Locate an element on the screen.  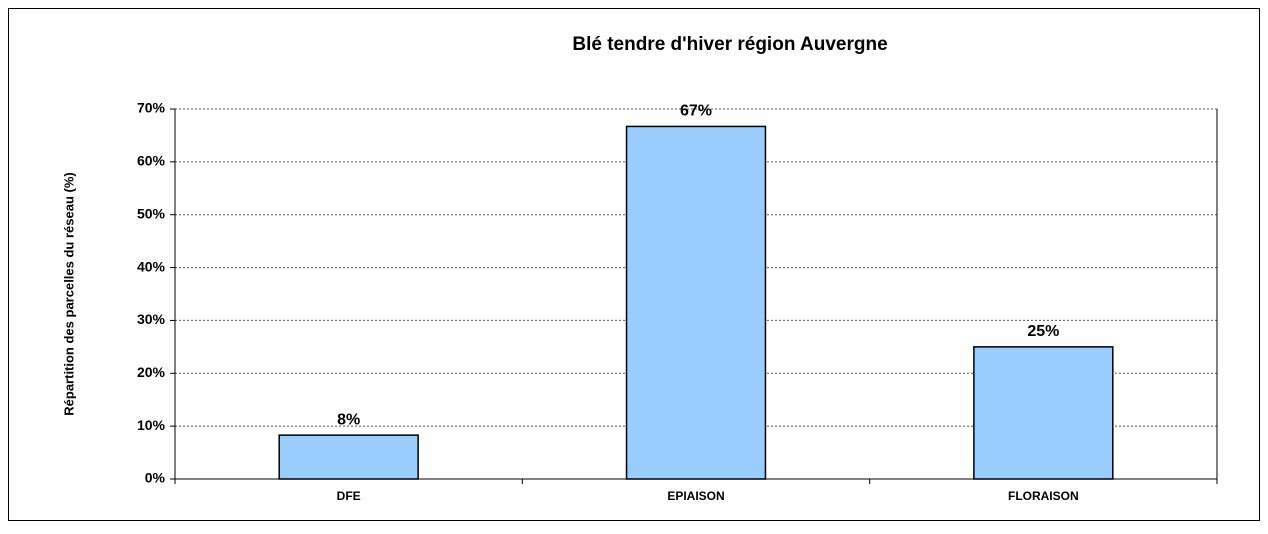
chart-title: Blé tendre d'hiver région Auvergne is located at coordinates (729, 44).